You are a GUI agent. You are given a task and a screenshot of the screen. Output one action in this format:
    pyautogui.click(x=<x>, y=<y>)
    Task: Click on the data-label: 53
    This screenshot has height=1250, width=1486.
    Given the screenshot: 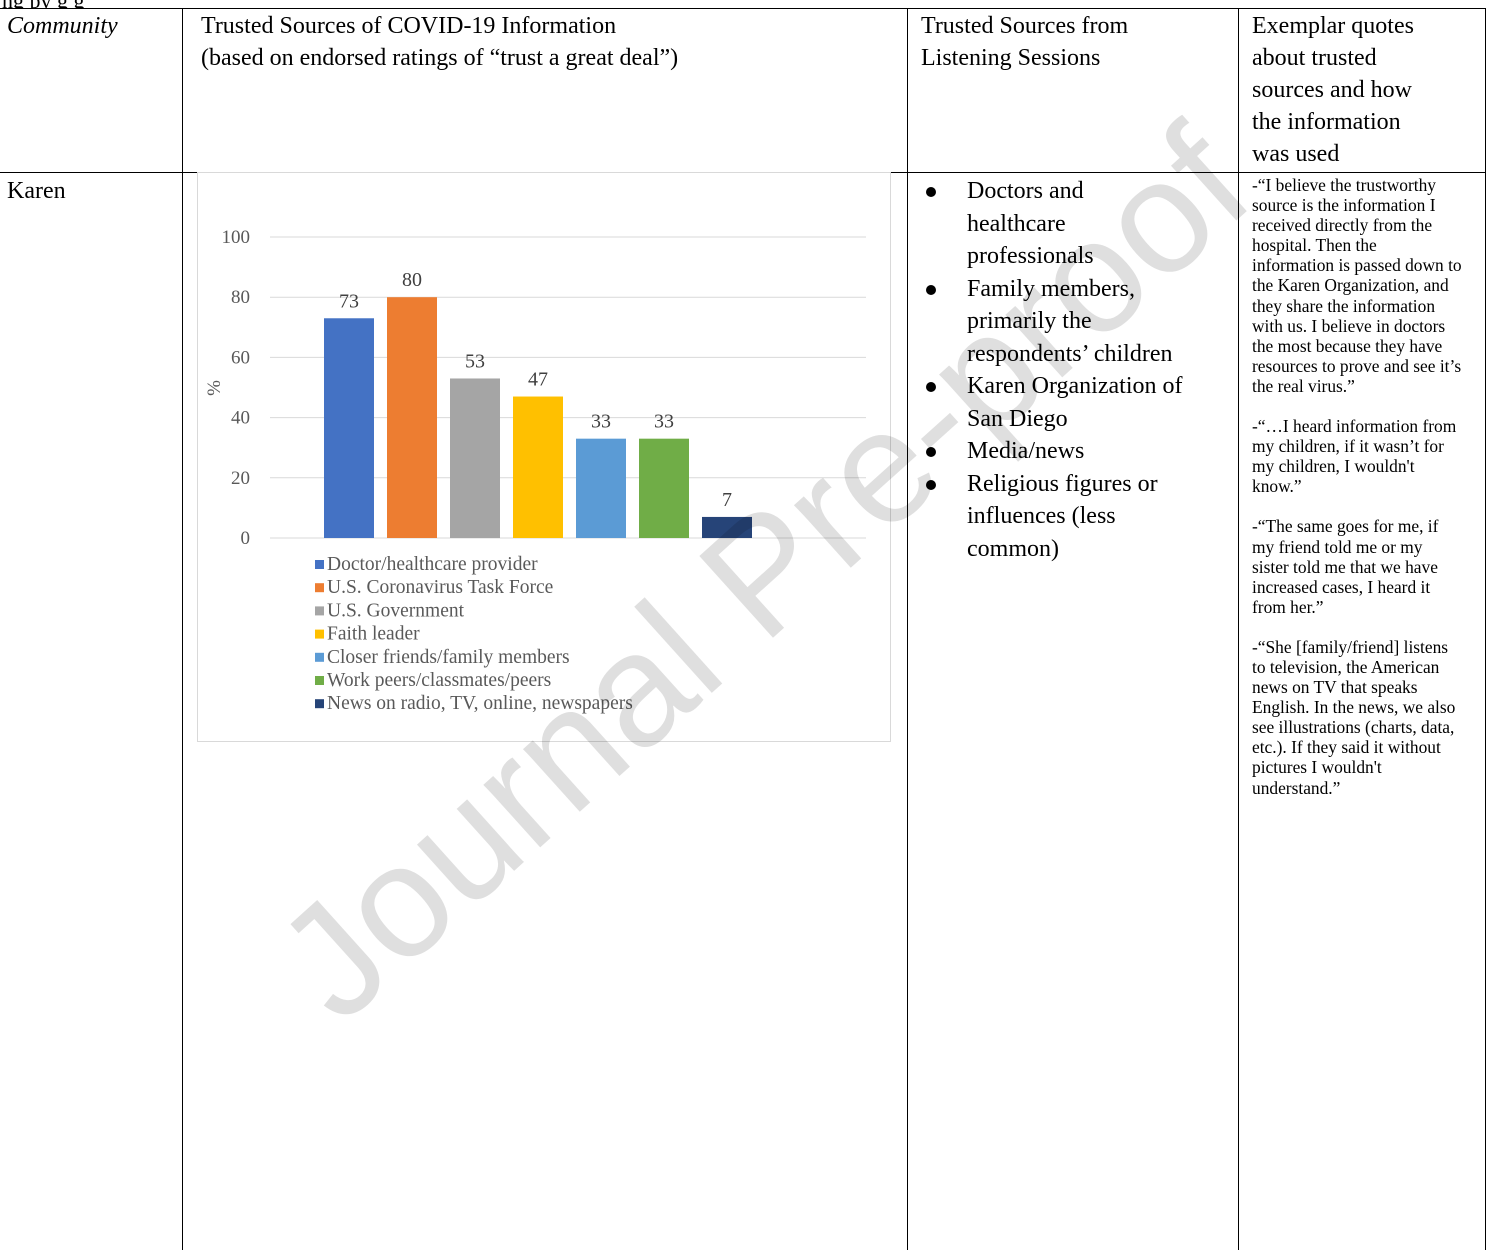 What is the action you would take?
    pyautogui.click(x=475, y=361)
    